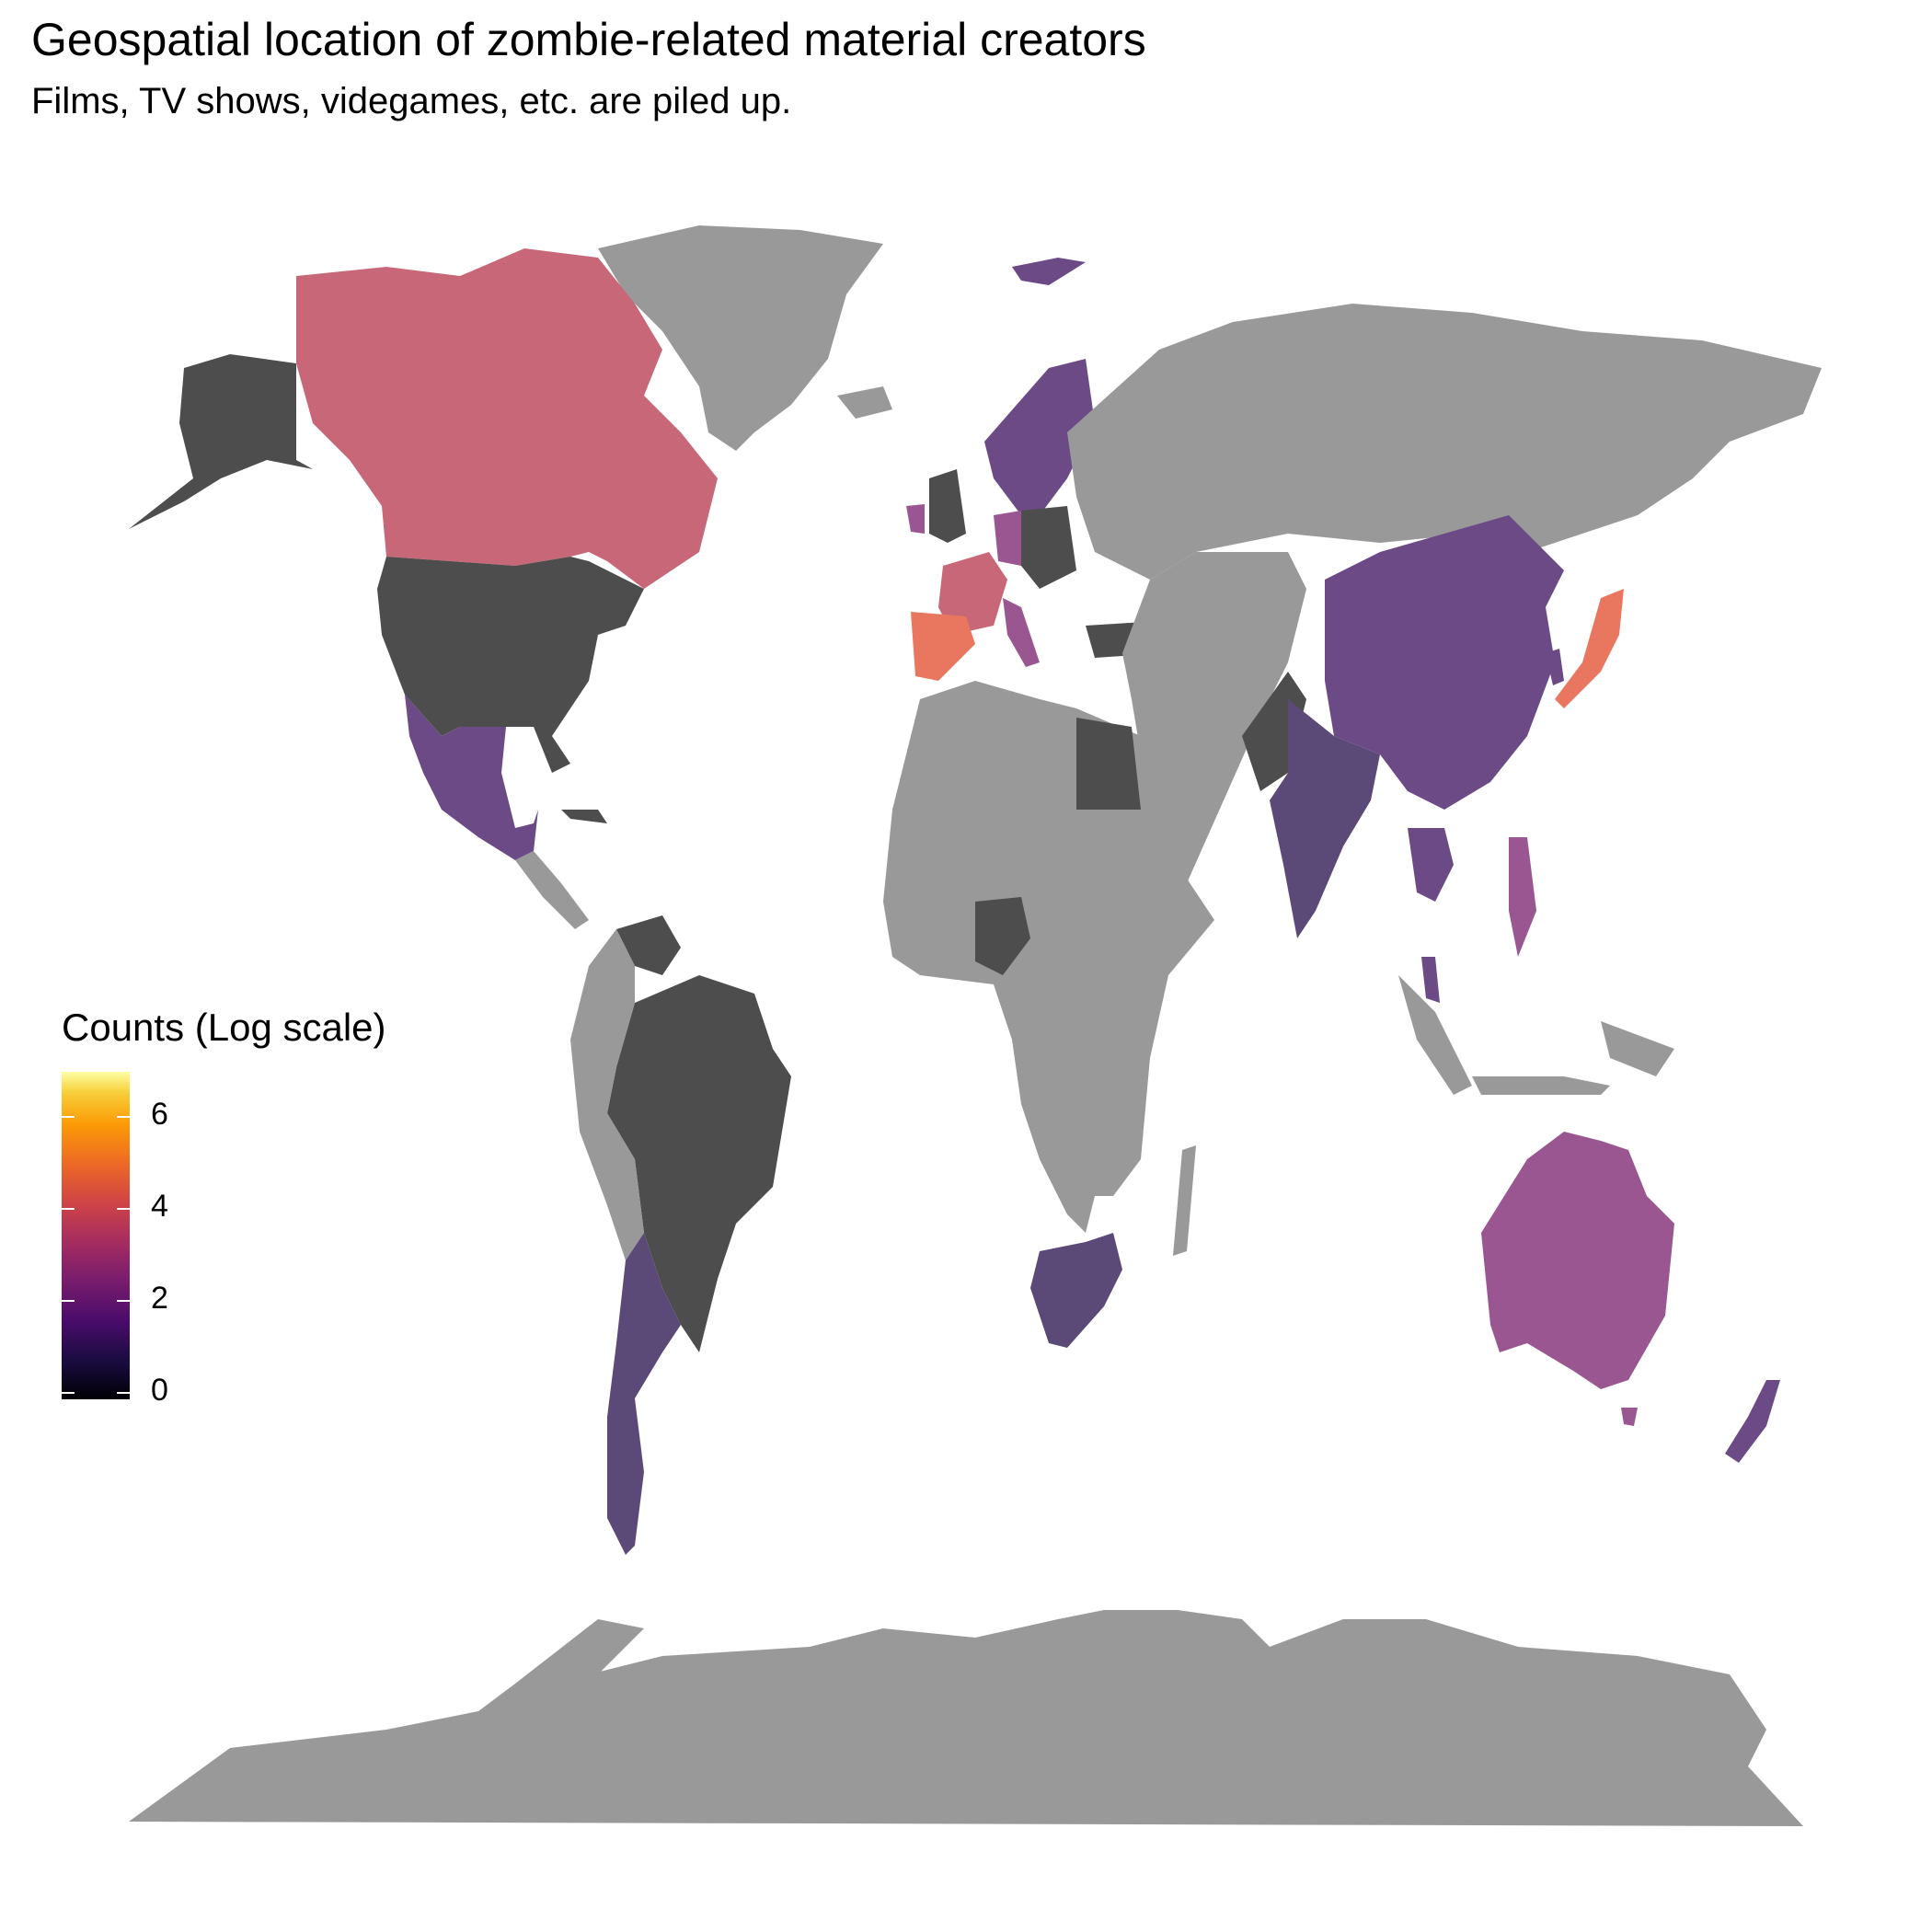  I want to click on region-malaysia, so click(1430, 980).